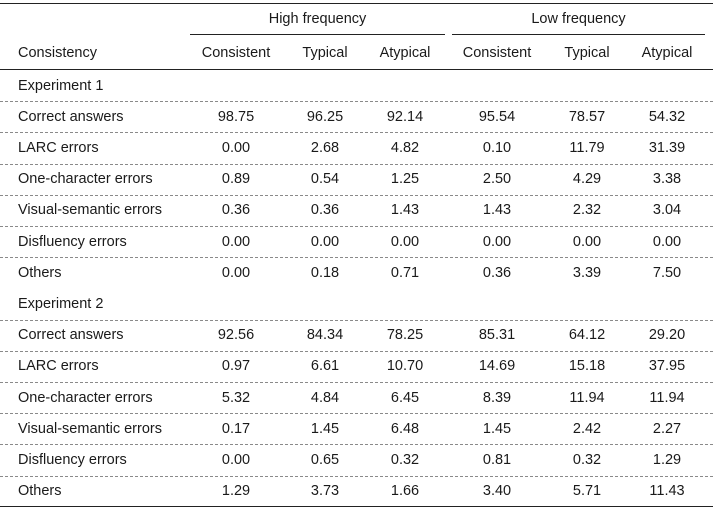  I want to click on cell-value: 14.69, so click(497, 366).